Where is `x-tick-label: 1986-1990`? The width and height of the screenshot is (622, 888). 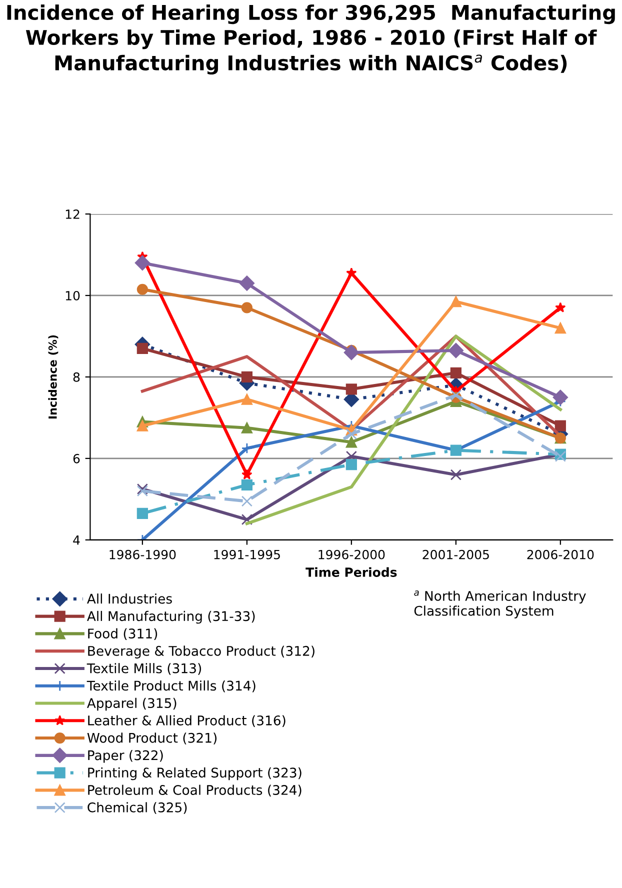 x-tick-label: 1986-1990 is located at coordinates (143, 555).